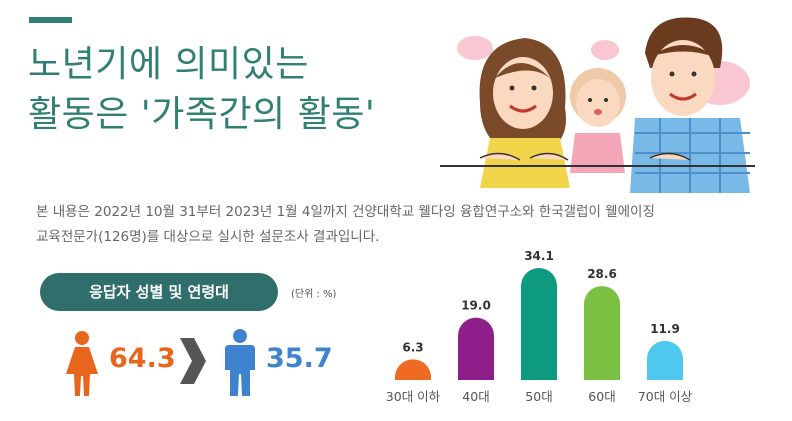 The height and width of the screenshot is (421, 792). I want to click on respondents-label: 응답자 성별 및 연령대, so click(159, 292).